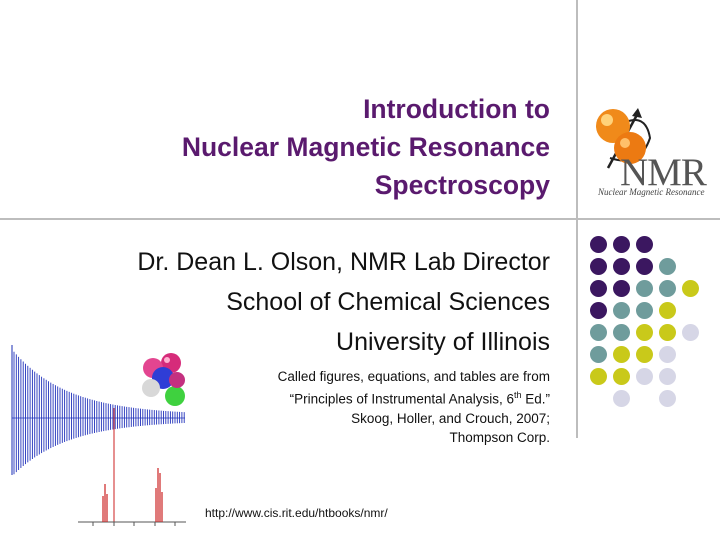  I want to click on fid-signal-graphic, so click(98, 410).